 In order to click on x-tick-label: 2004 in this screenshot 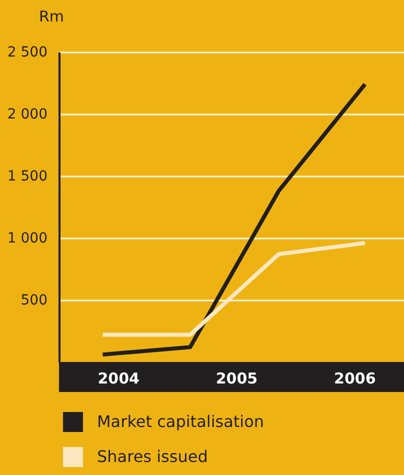, I will do `click(119, 379)`.